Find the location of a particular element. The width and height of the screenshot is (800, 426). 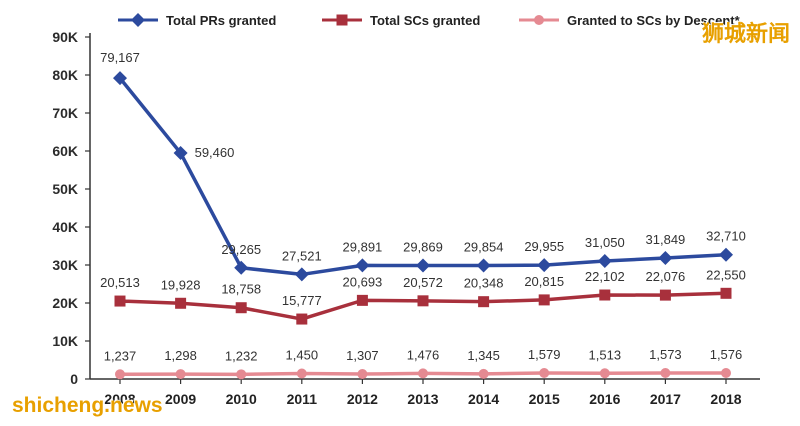

data-label: 20,572 is located at coordinates (423, 282).